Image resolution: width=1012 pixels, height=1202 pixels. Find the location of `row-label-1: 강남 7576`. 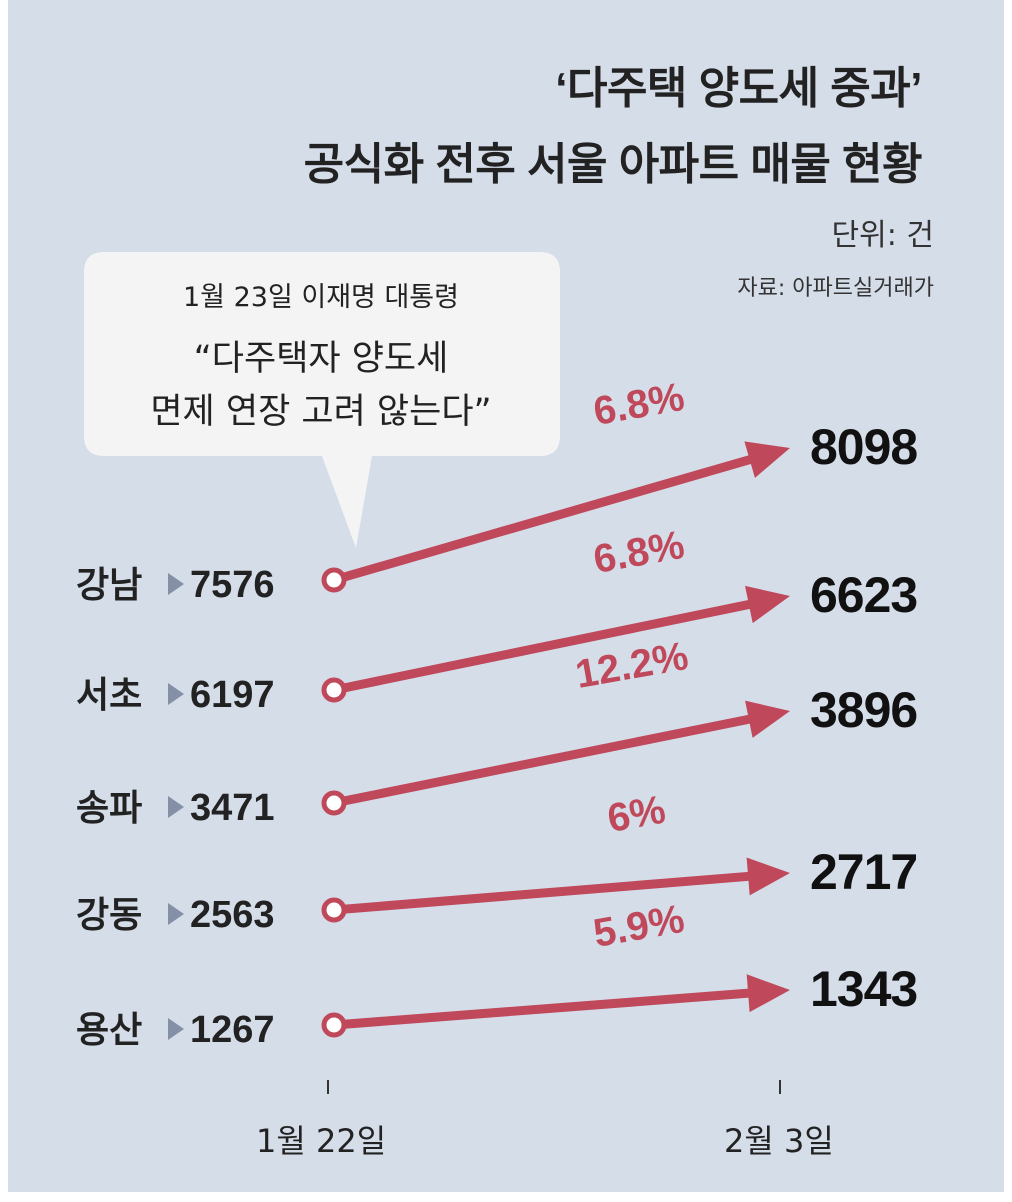

row-label-1: 강남 7576 is located at coordinates (175, 582).